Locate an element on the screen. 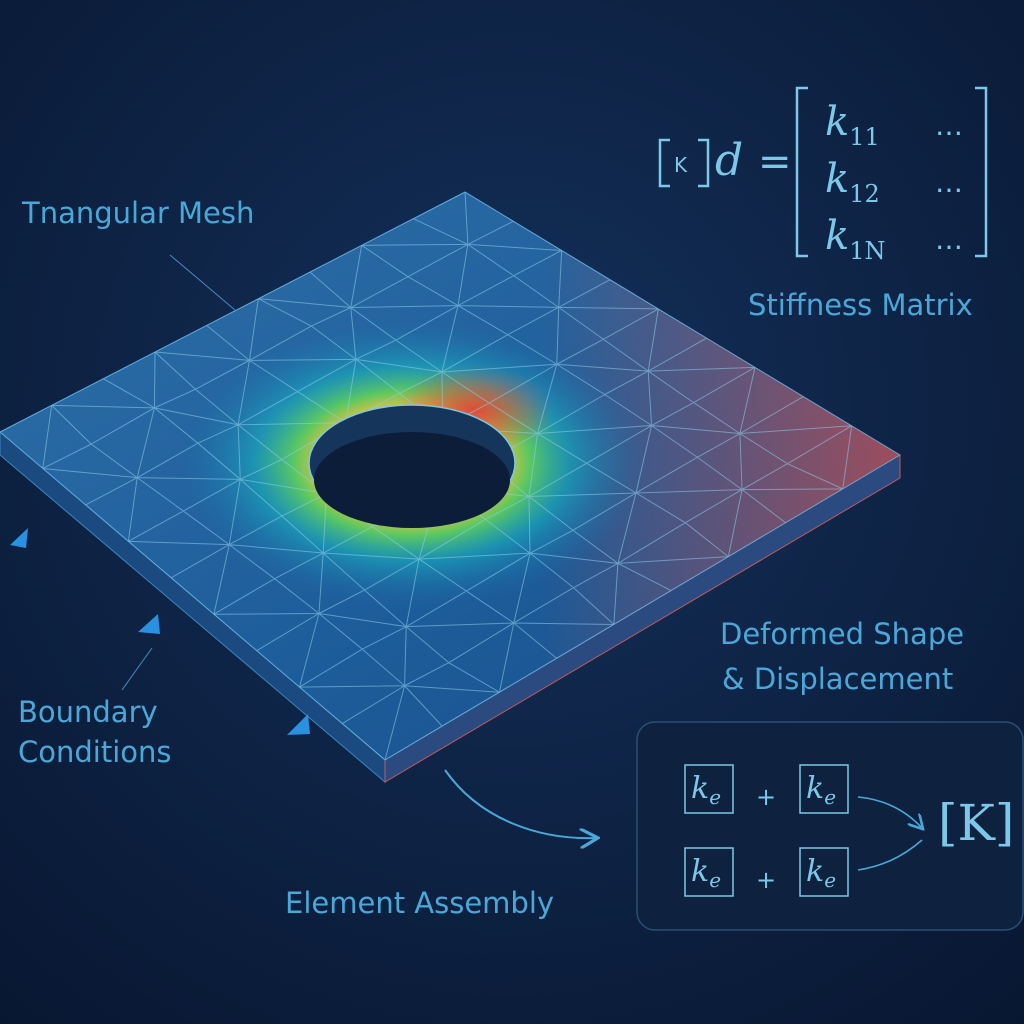 This screenshot has height=1024, width=1024. label: Boundary is located at coordinates (88, 712).